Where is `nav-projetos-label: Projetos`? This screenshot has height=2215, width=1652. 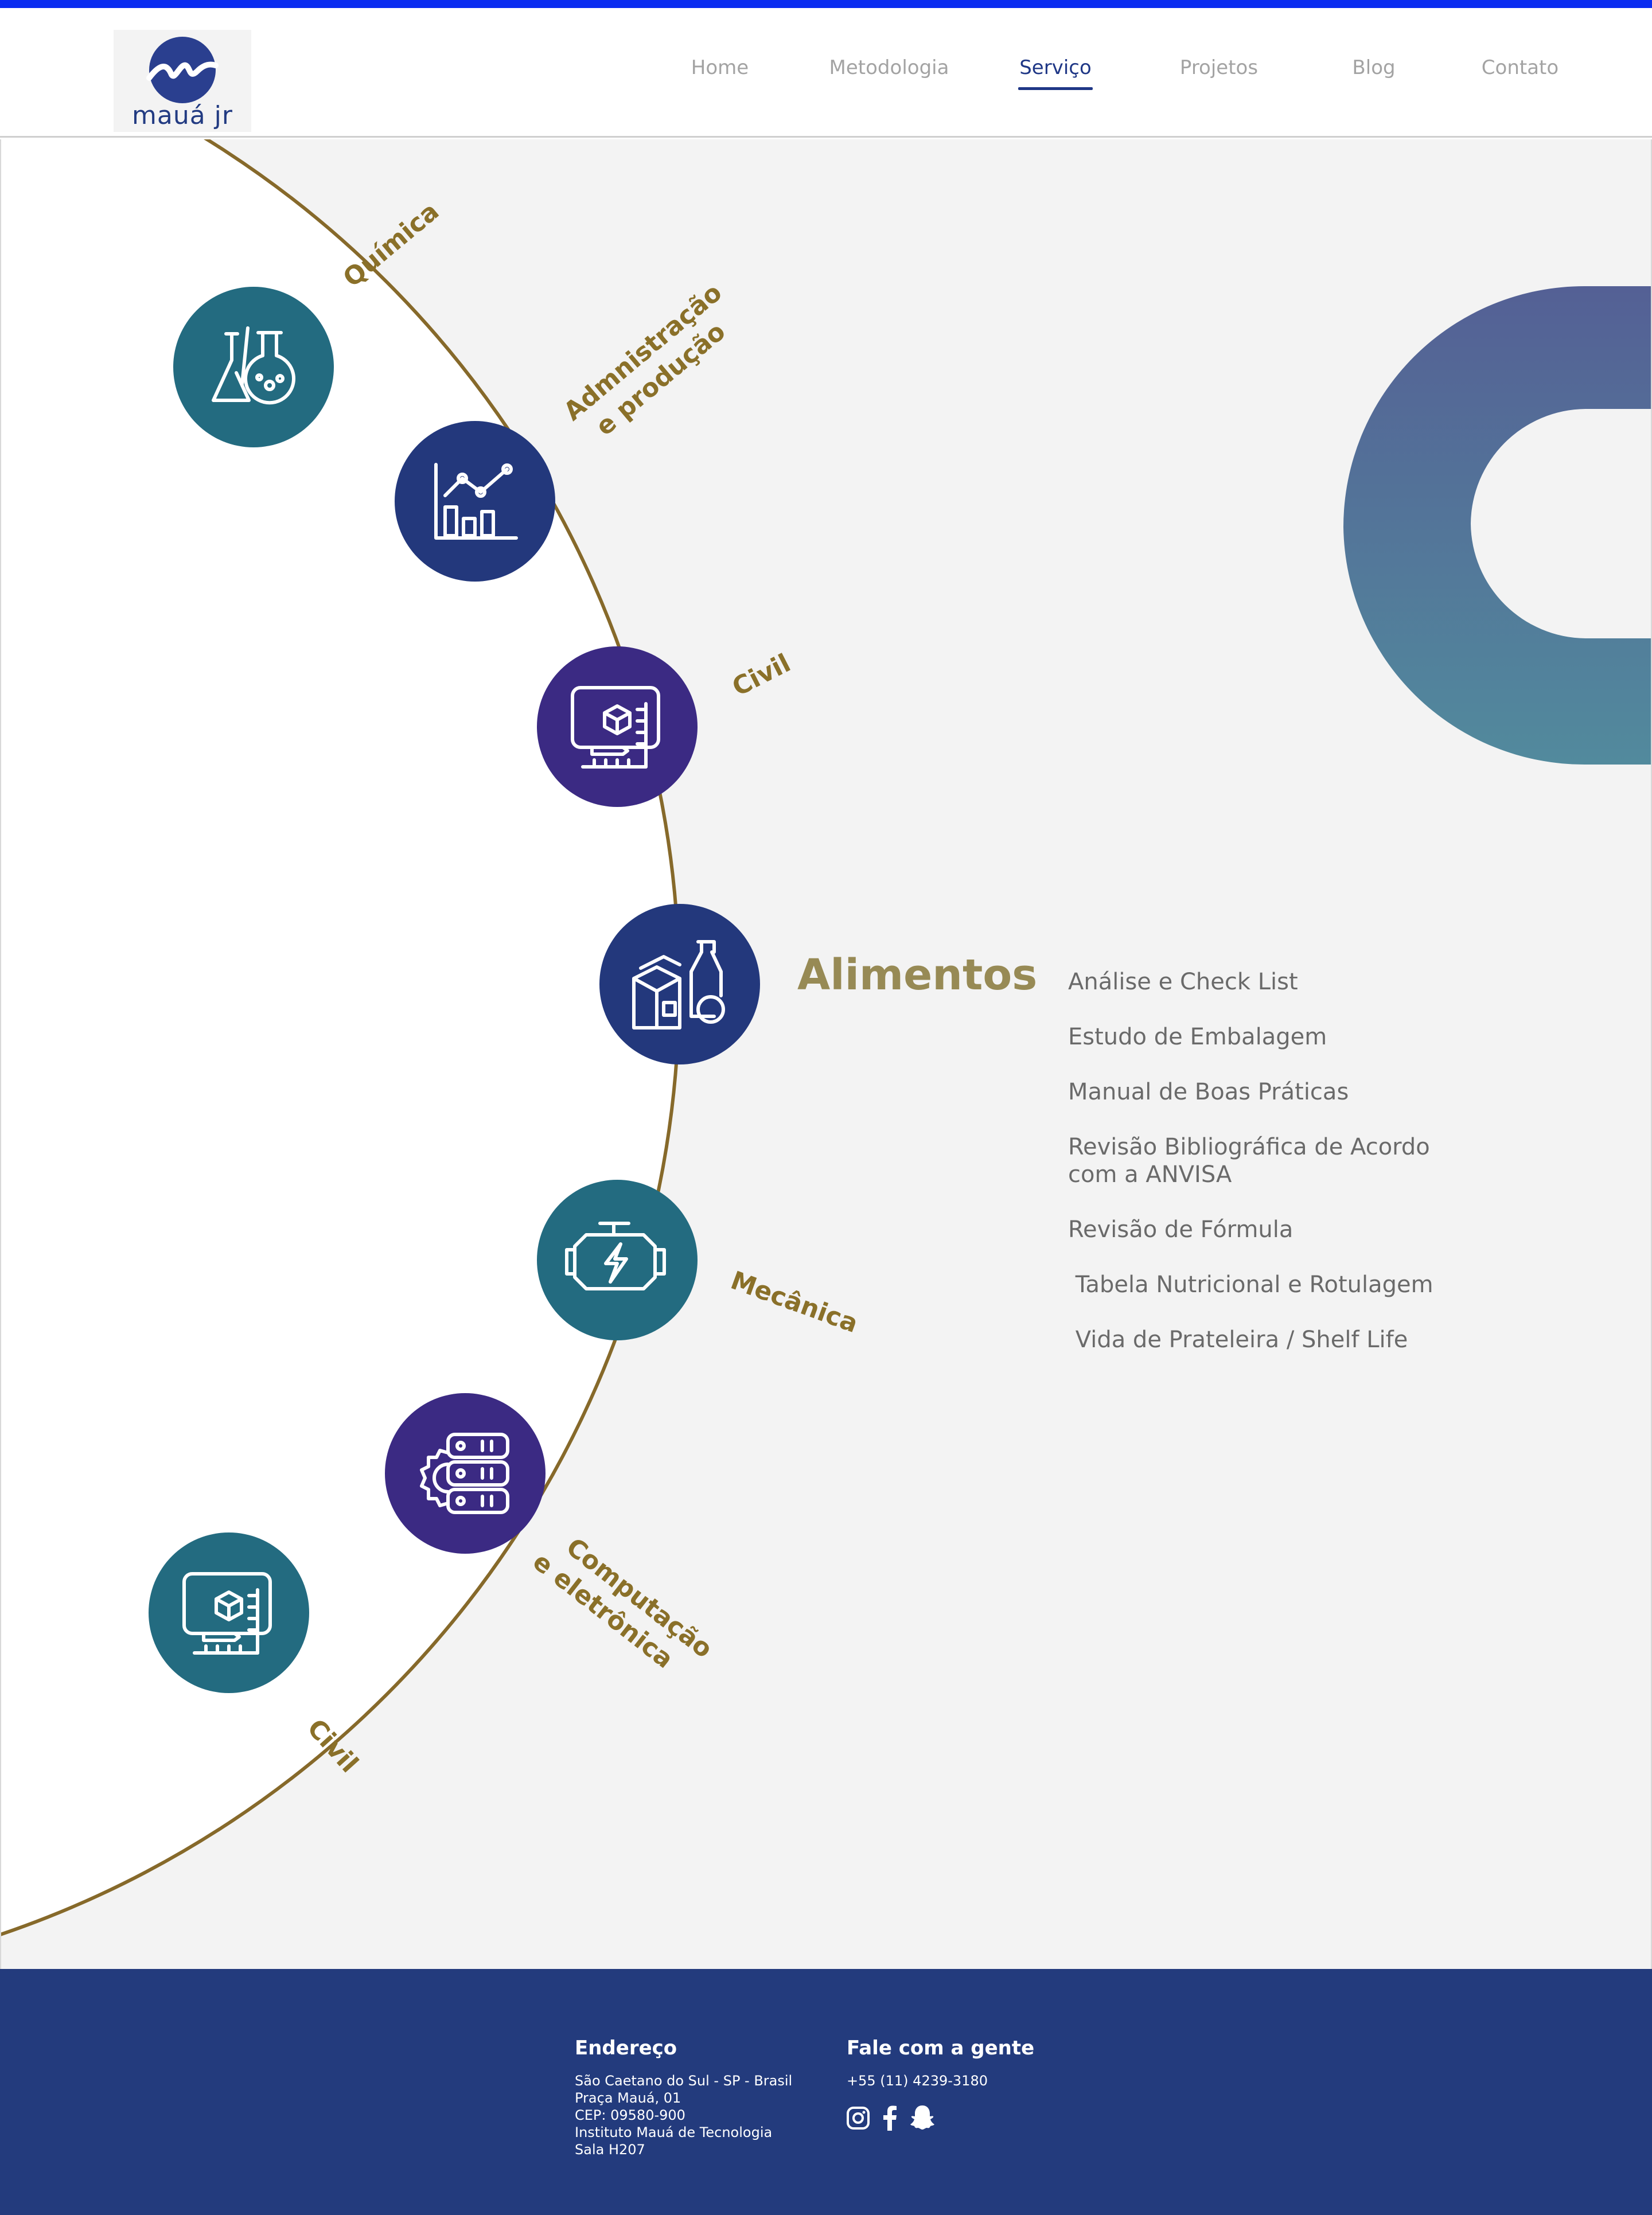
nav-projetos-label: Projetos is located at coordinates (1219, 67).